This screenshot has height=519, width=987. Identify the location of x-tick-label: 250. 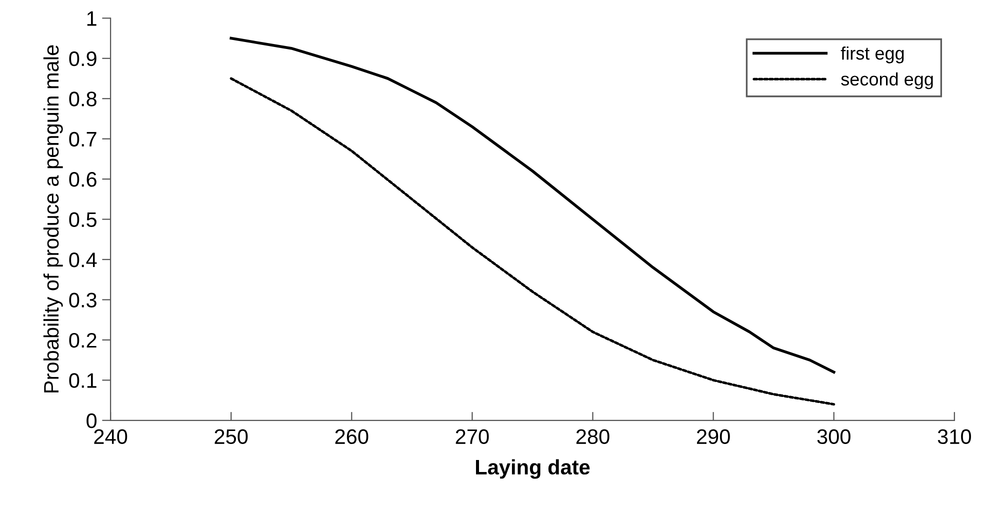
(231, 436).